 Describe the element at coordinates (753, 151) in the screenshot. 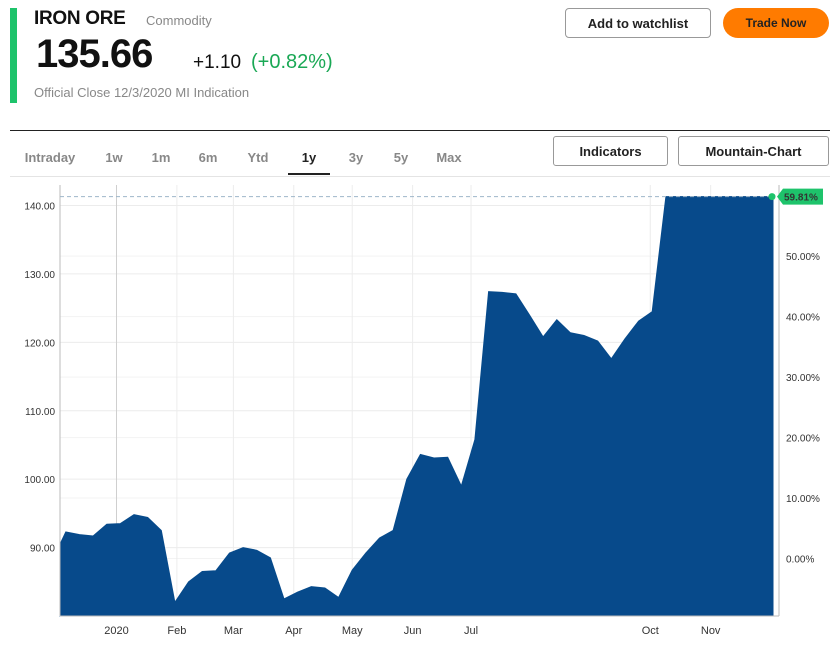

I see `chart-type-button: Mountain-Chart` at that location.